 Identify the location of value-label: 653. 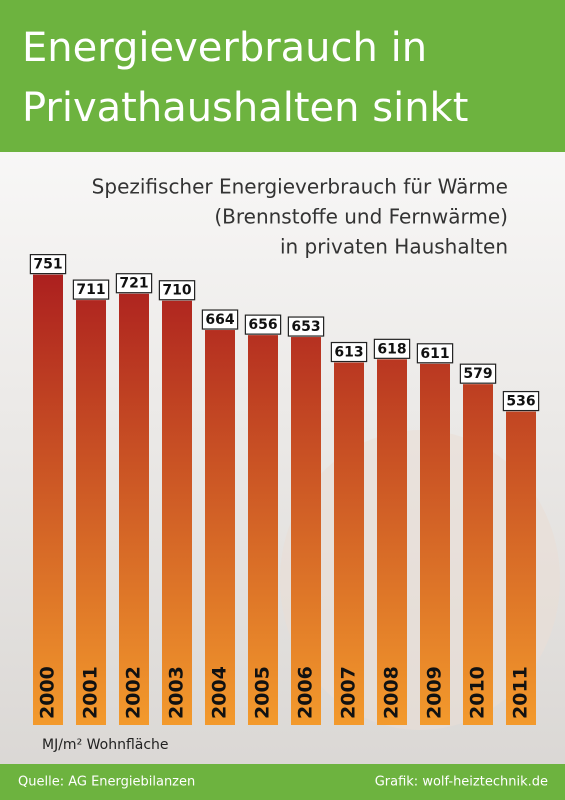
(305, 327).